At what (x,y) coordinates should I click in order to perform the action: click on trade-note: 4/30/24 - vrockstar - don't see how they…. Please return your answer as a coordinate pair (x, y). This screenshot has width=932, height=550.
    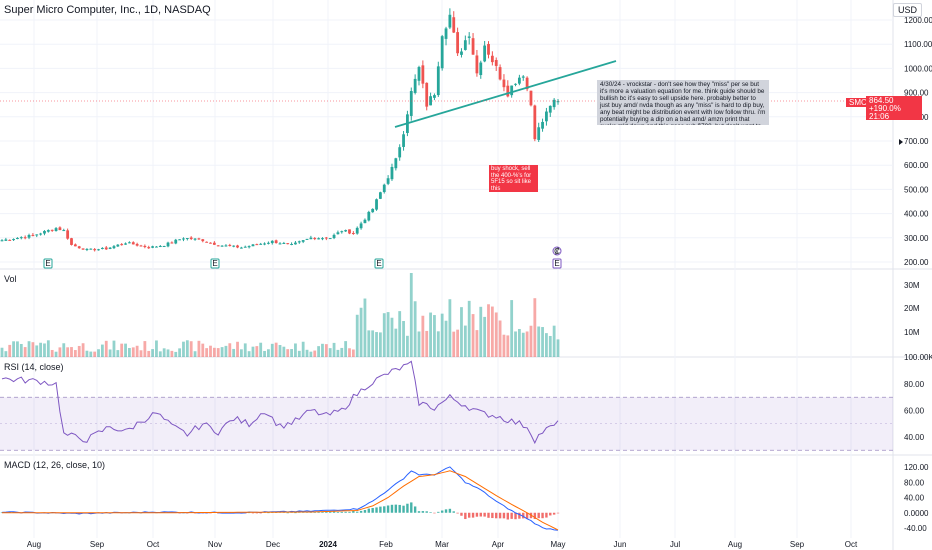
    Looking at the image, I should click on (683, 102).